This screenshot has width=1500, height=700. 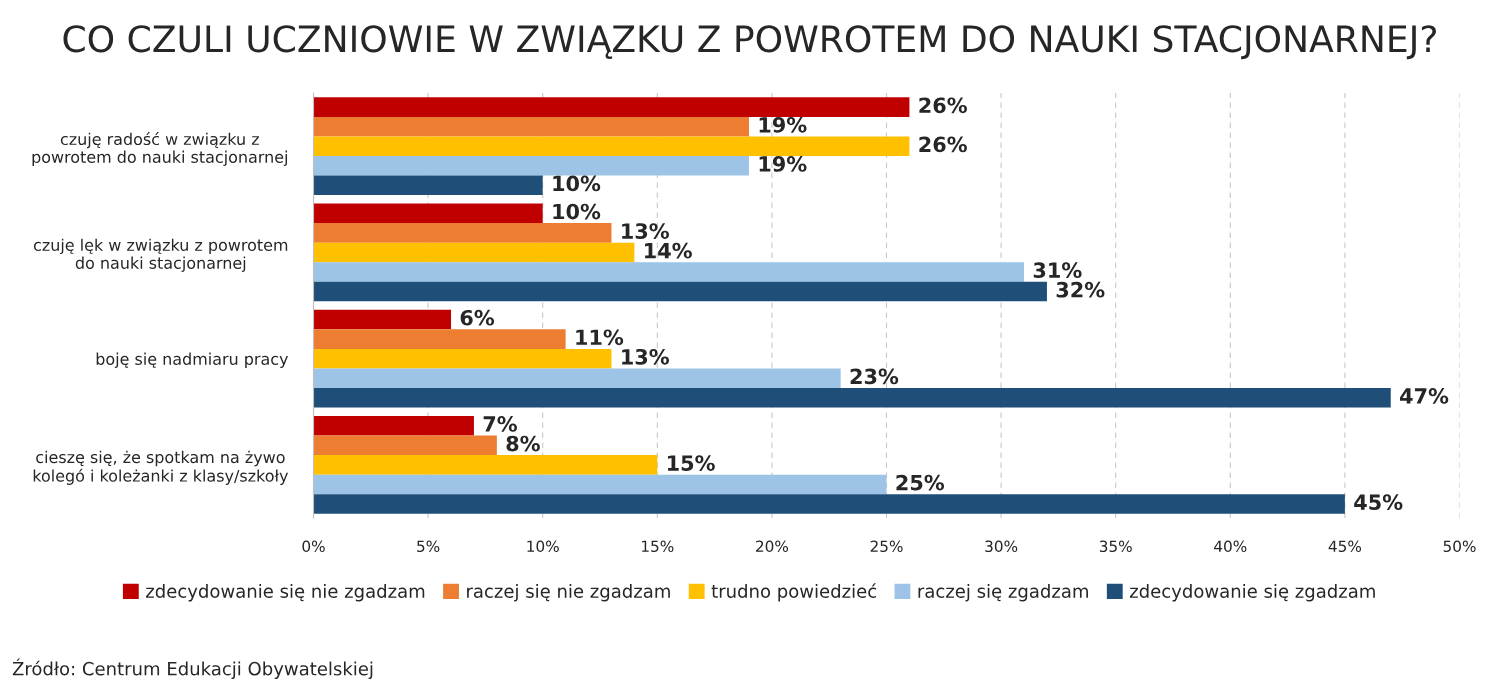 What do you see at coordinates (1080, 289) in the screenshot?
I see `data-label: 32%` at bounding box center [1080, 289].